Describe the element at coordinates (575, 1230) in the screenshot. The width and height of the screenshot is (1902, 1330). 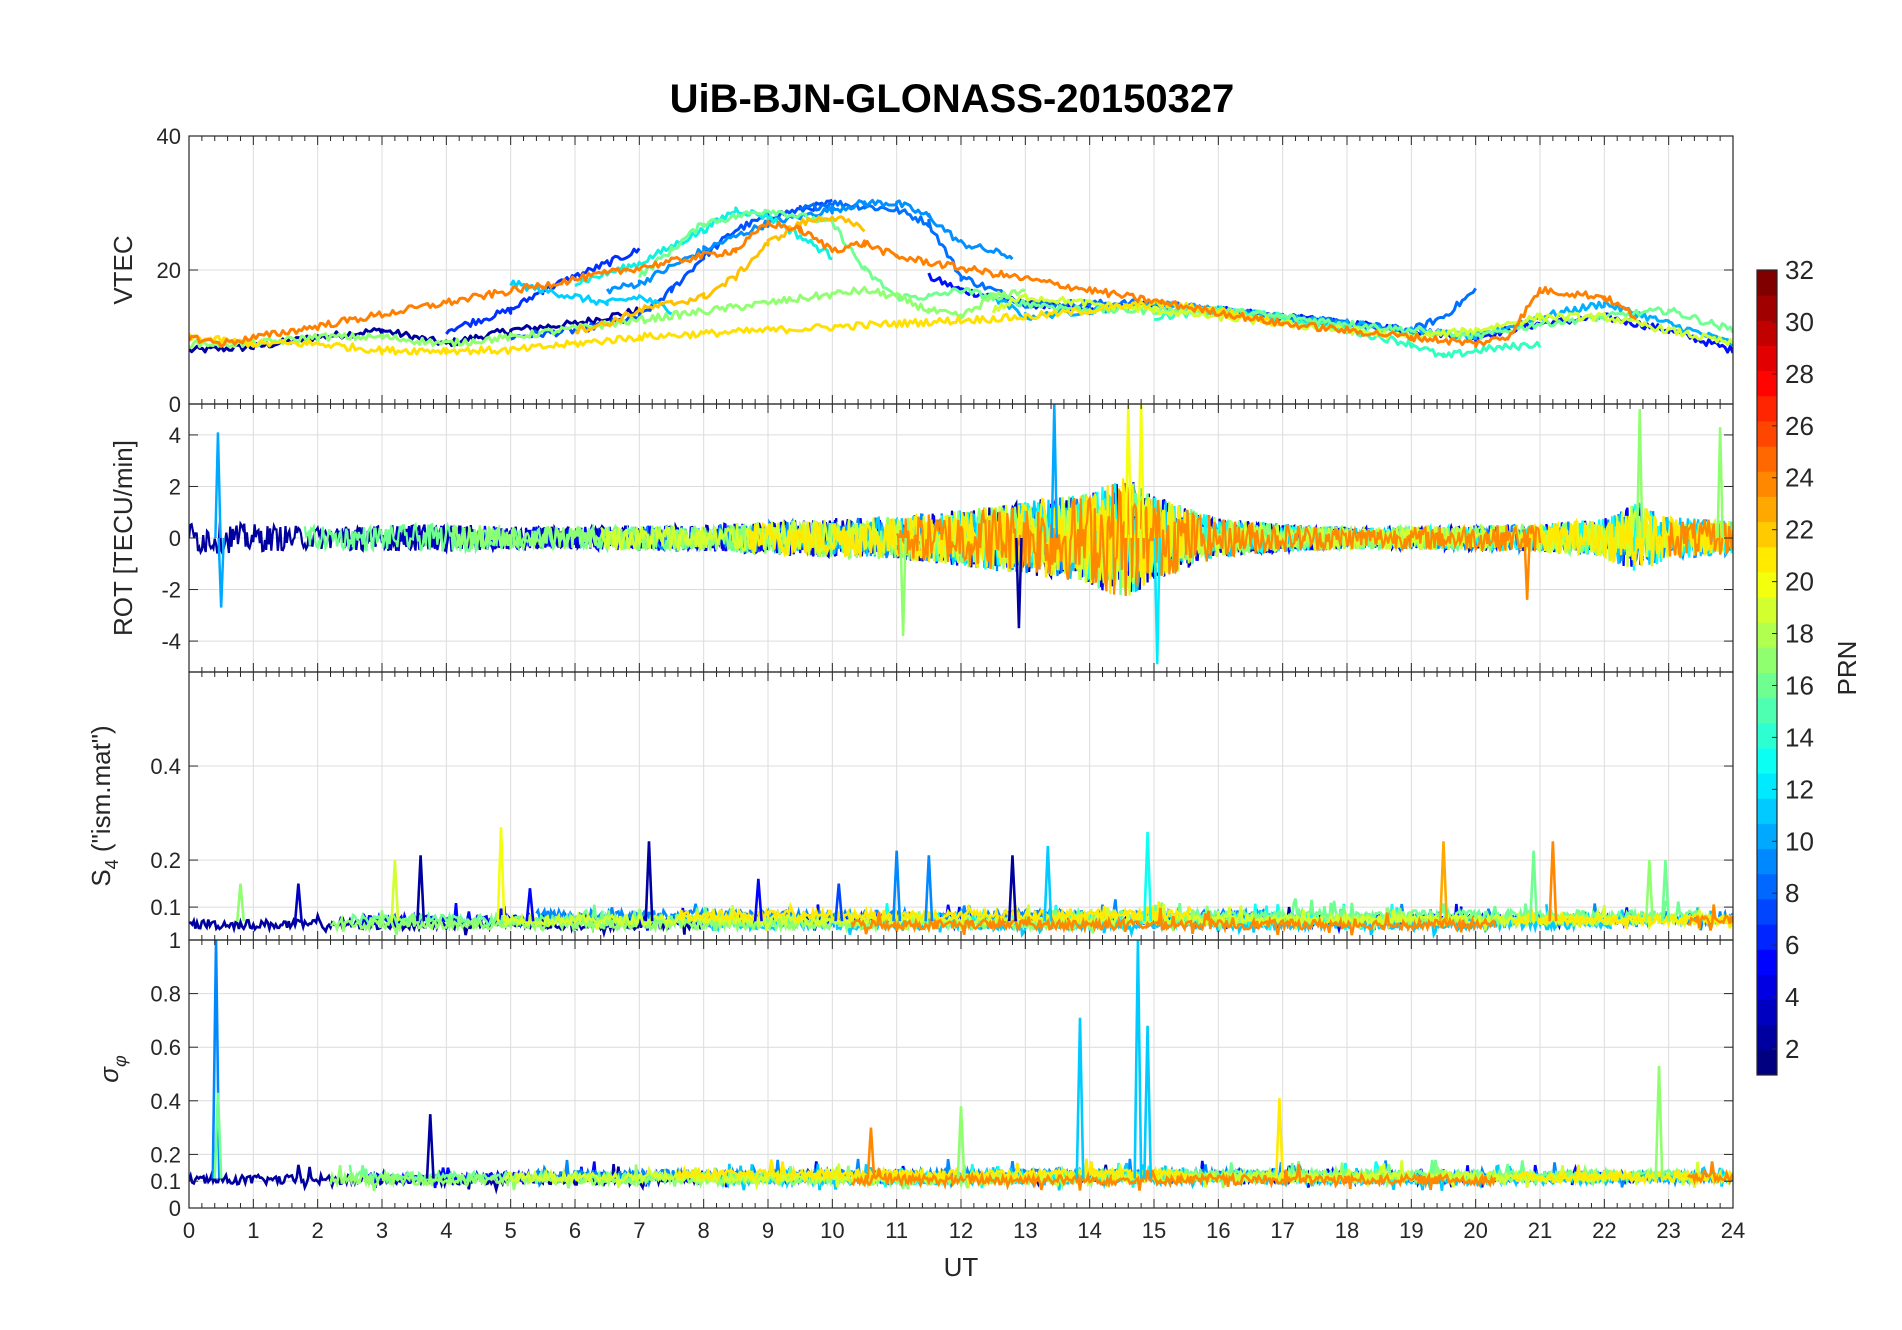
I see `x-tick-label: 6` at that location.